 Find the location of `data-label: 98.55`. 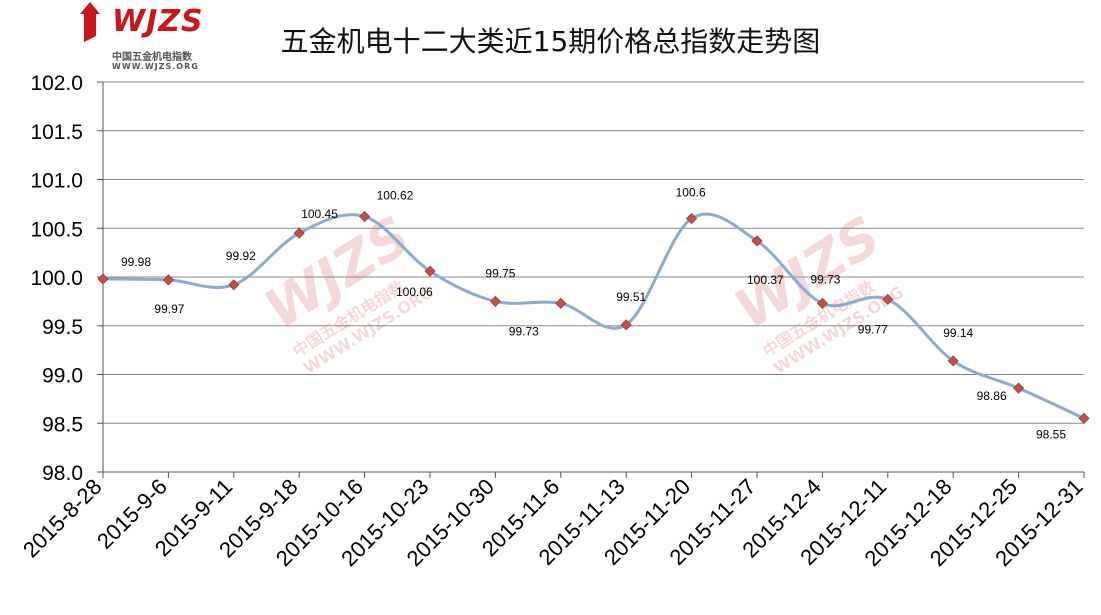

data-label: 98.55 is located at coordinates (1051, 434).